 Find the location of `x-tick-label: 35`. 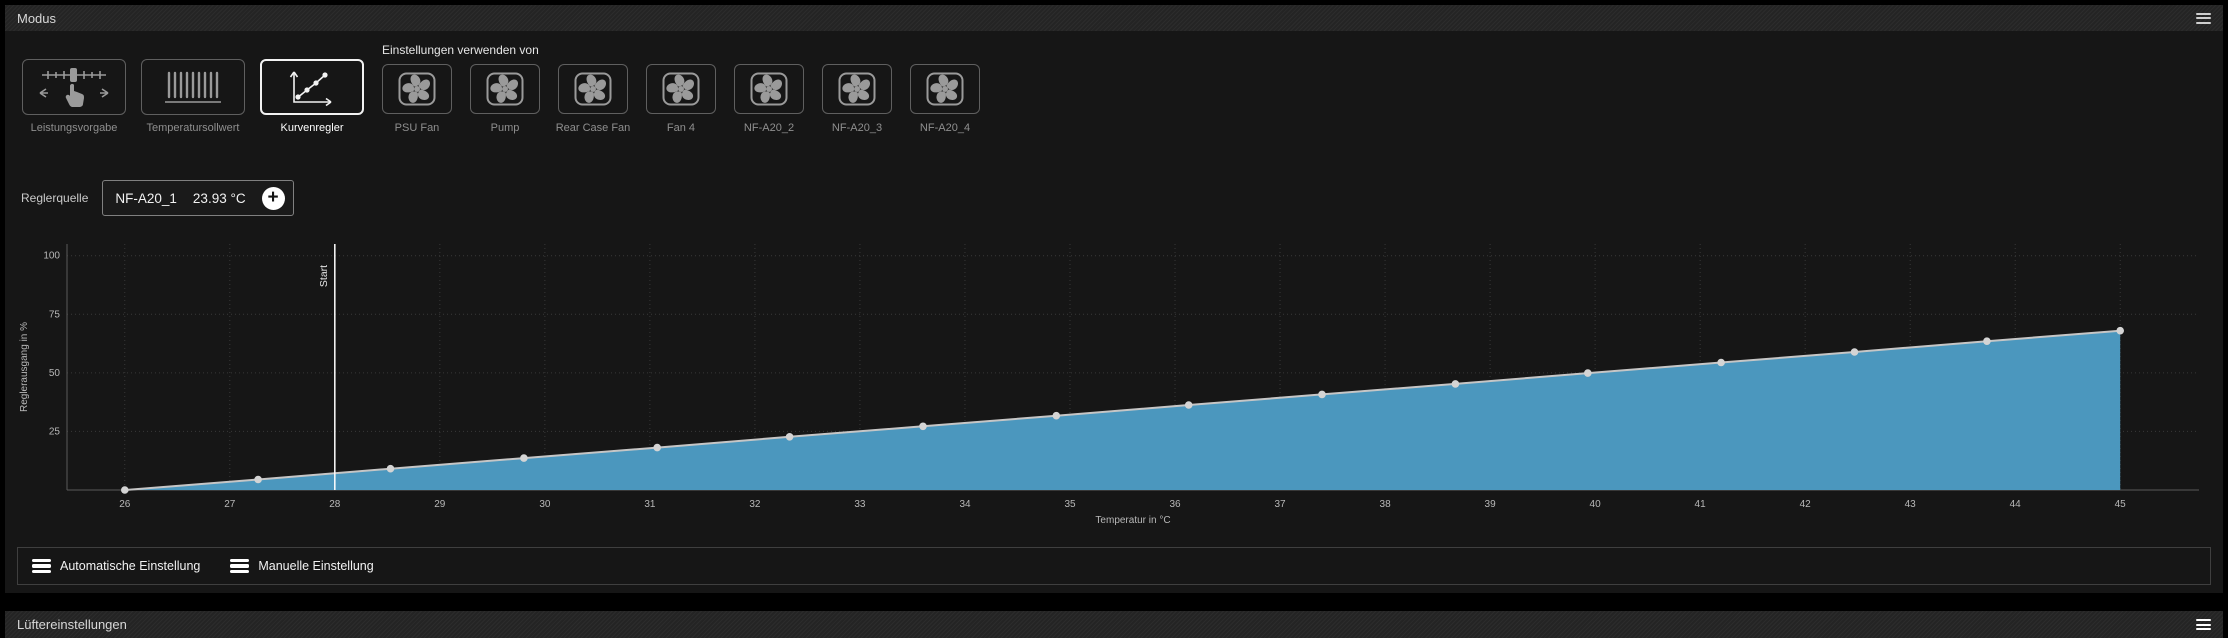

x-tick-label: 35 is located at coordinates (1070, 504).